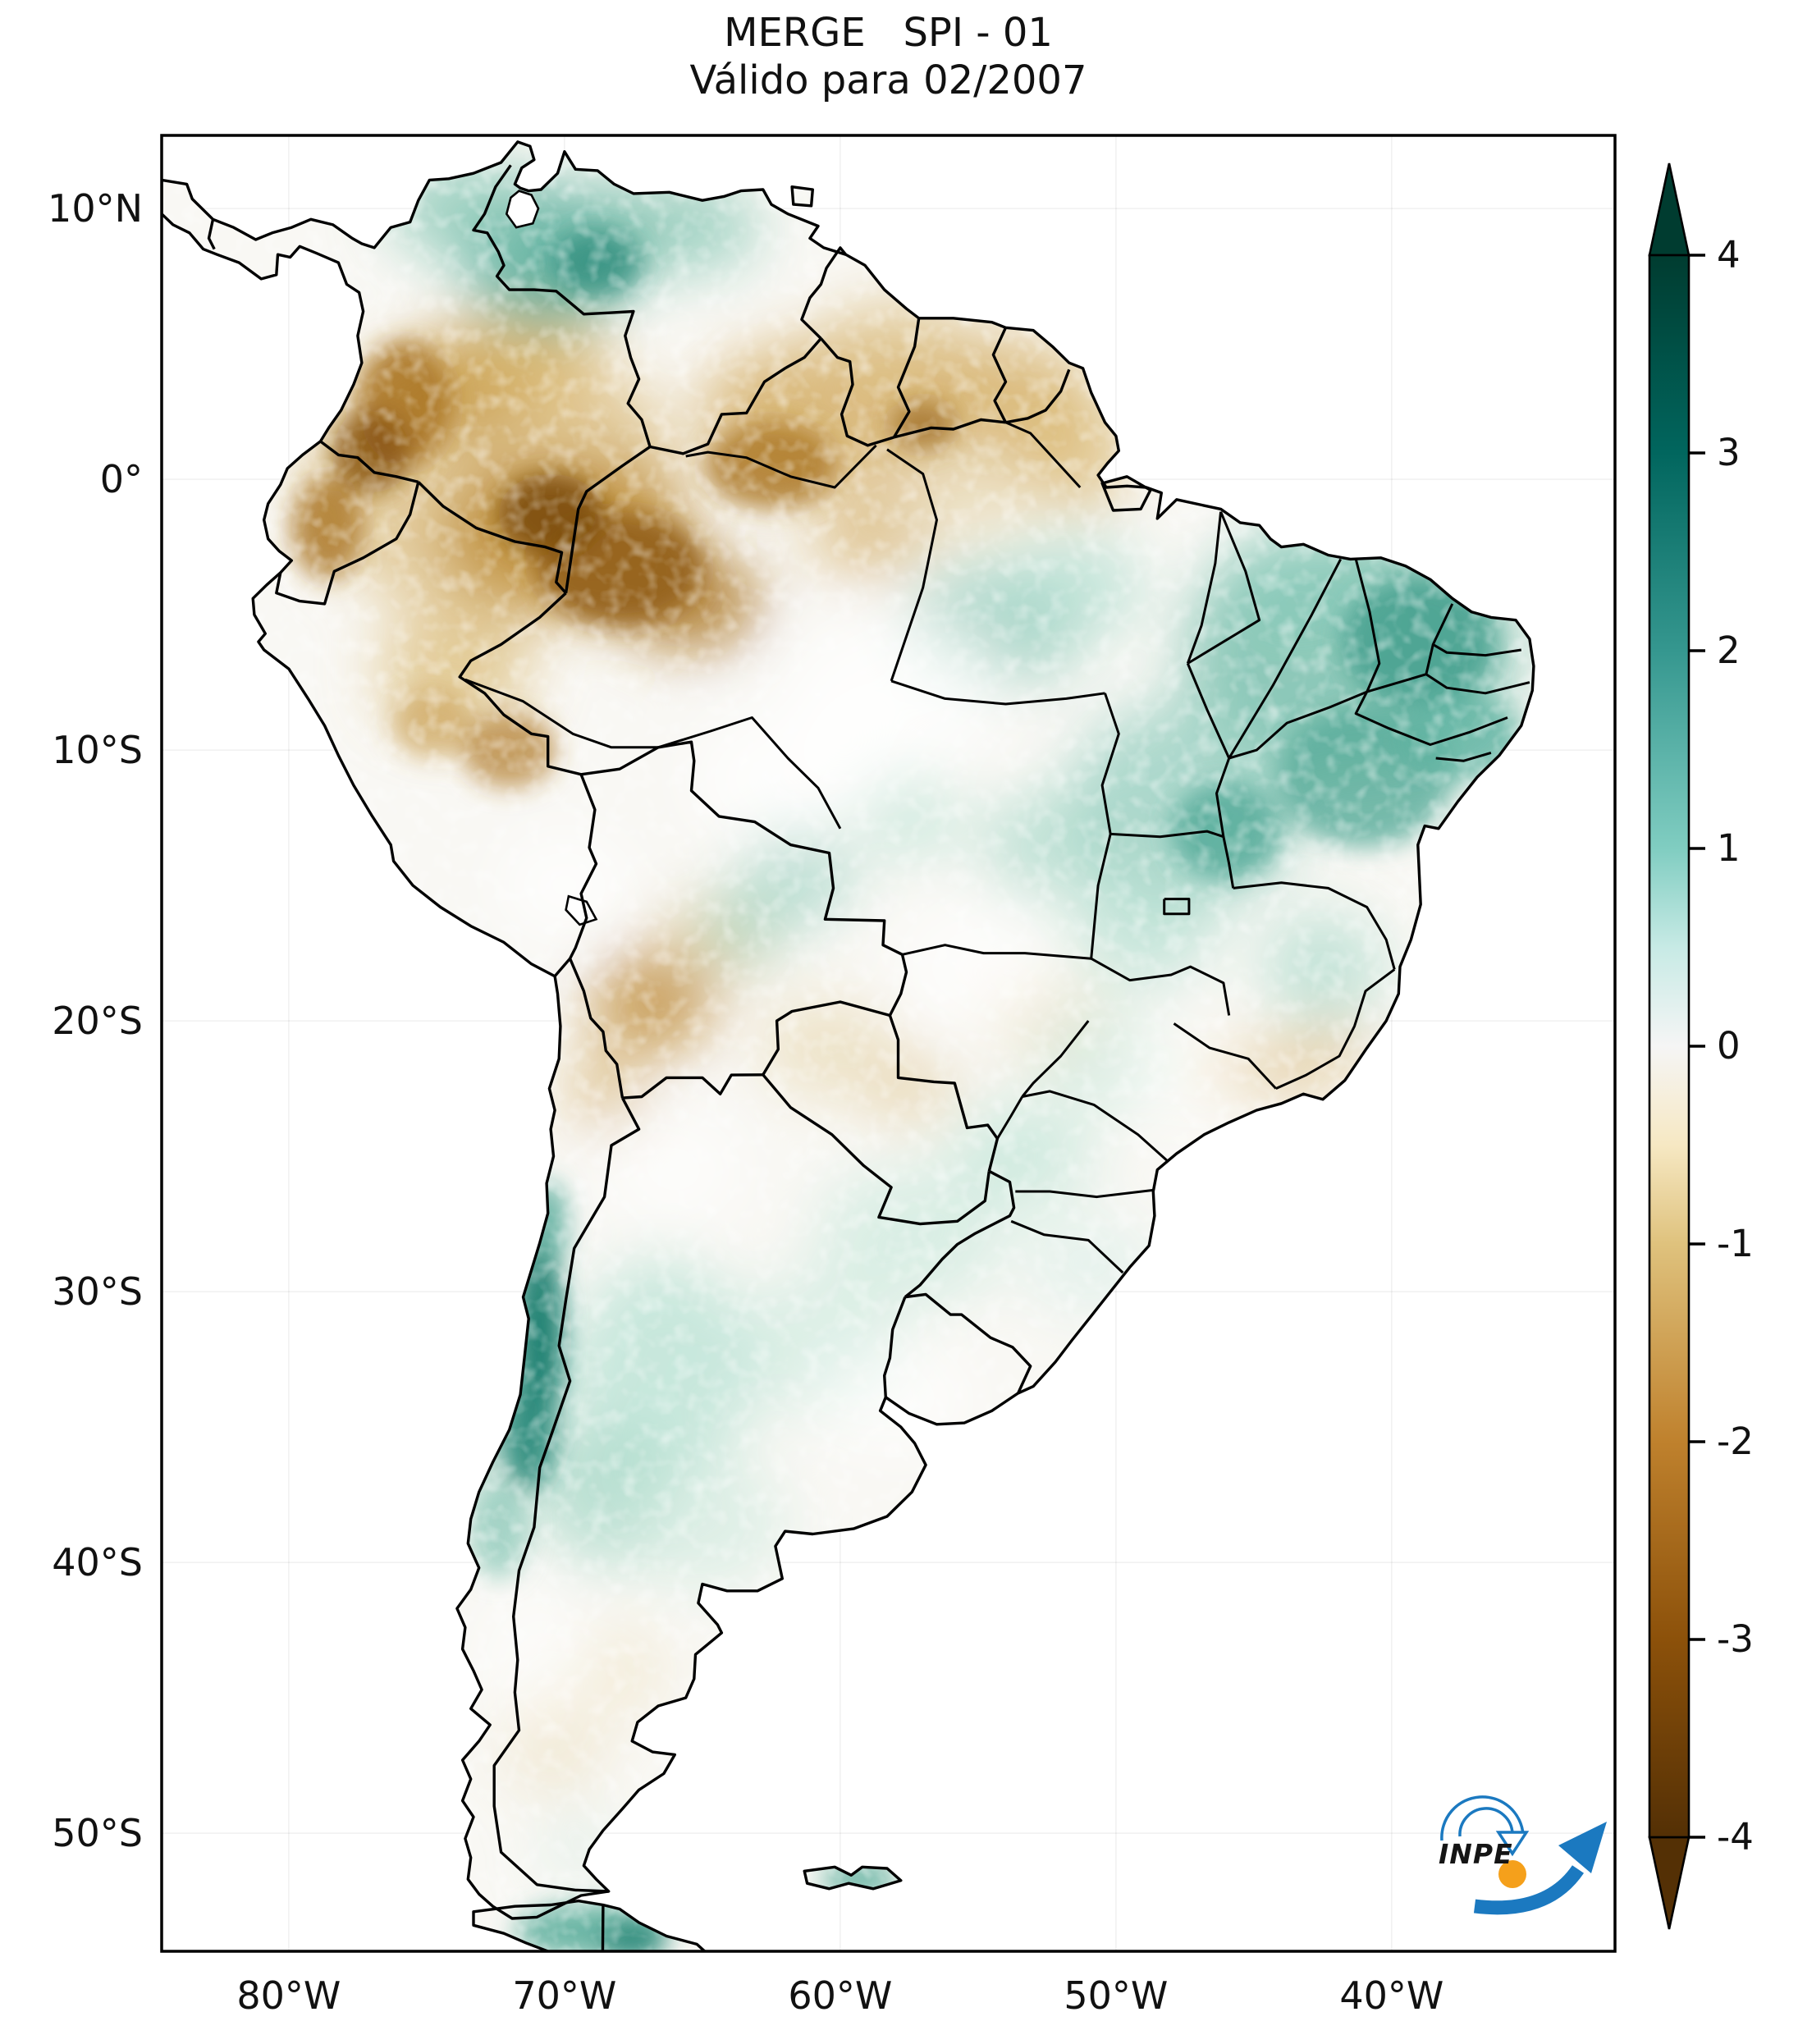  What do you see at coordinates (1512, 1874) in the screenshot?
I see `logo-orange-dot` at bounding box center [1512, 1874].